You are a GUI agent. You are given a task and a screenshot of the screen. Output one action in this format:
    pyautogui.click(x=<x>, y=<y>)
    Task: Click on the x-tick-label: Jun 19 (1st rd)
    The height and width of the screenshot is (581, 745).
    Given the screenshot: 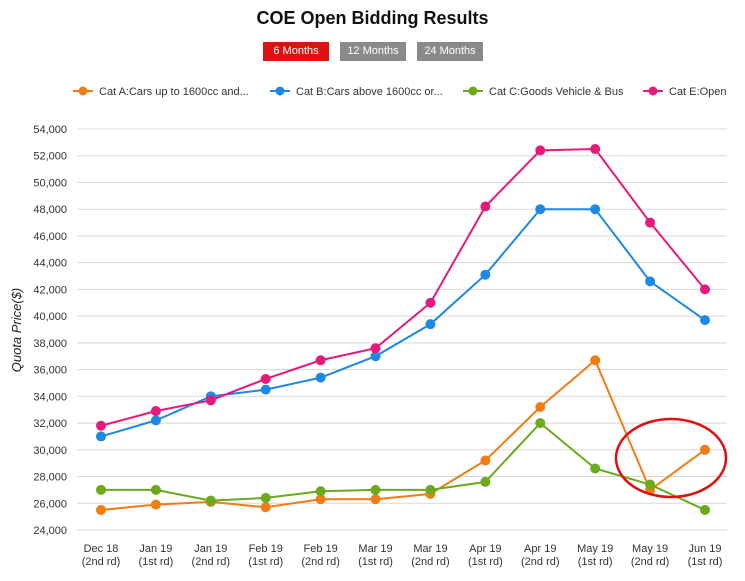 What is the action you would take?
    pyautogui.click(x=705, y=555)
    